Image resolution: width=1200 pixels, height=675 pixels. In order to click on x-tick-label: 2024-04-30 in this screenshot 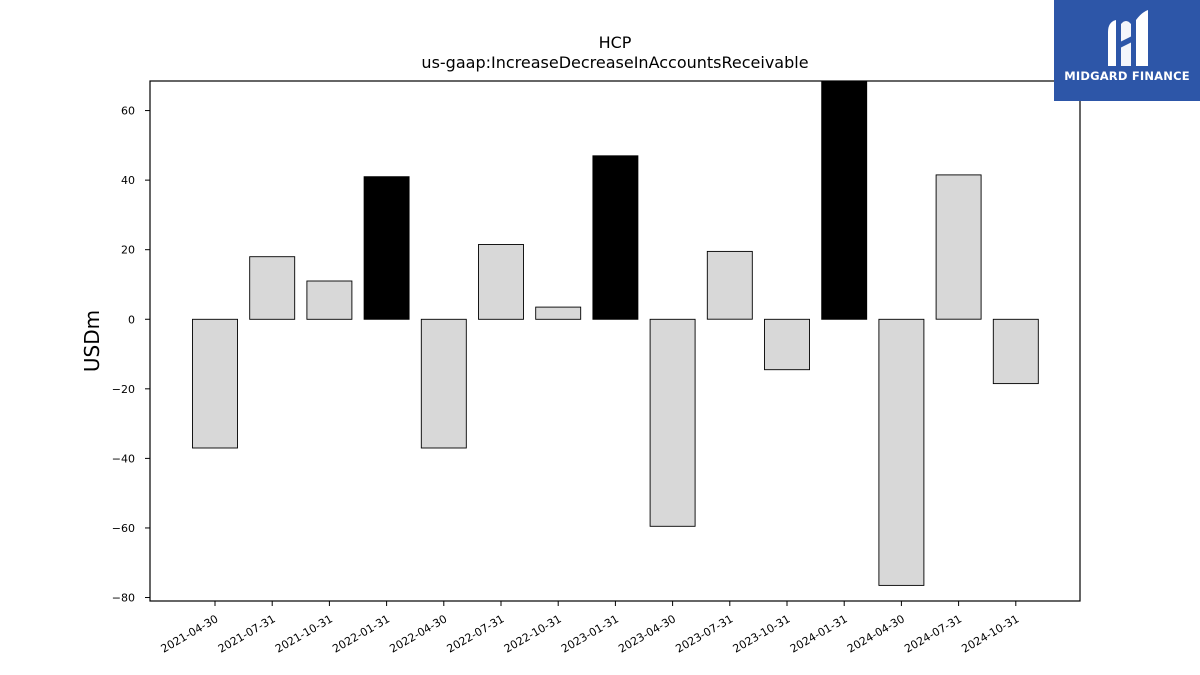, I will do `click(876, 633)`.